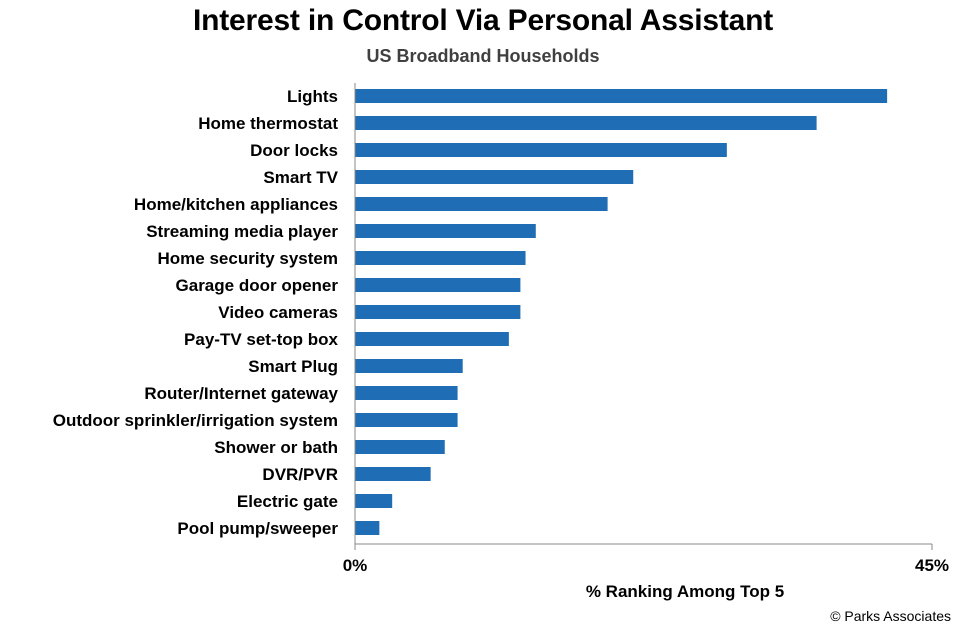 The height and width of the screenshot is (631, 961). Describe the element at coordinates (355, 565) in the screenshot. I see `x-tick-label-min: 0%` at that location.